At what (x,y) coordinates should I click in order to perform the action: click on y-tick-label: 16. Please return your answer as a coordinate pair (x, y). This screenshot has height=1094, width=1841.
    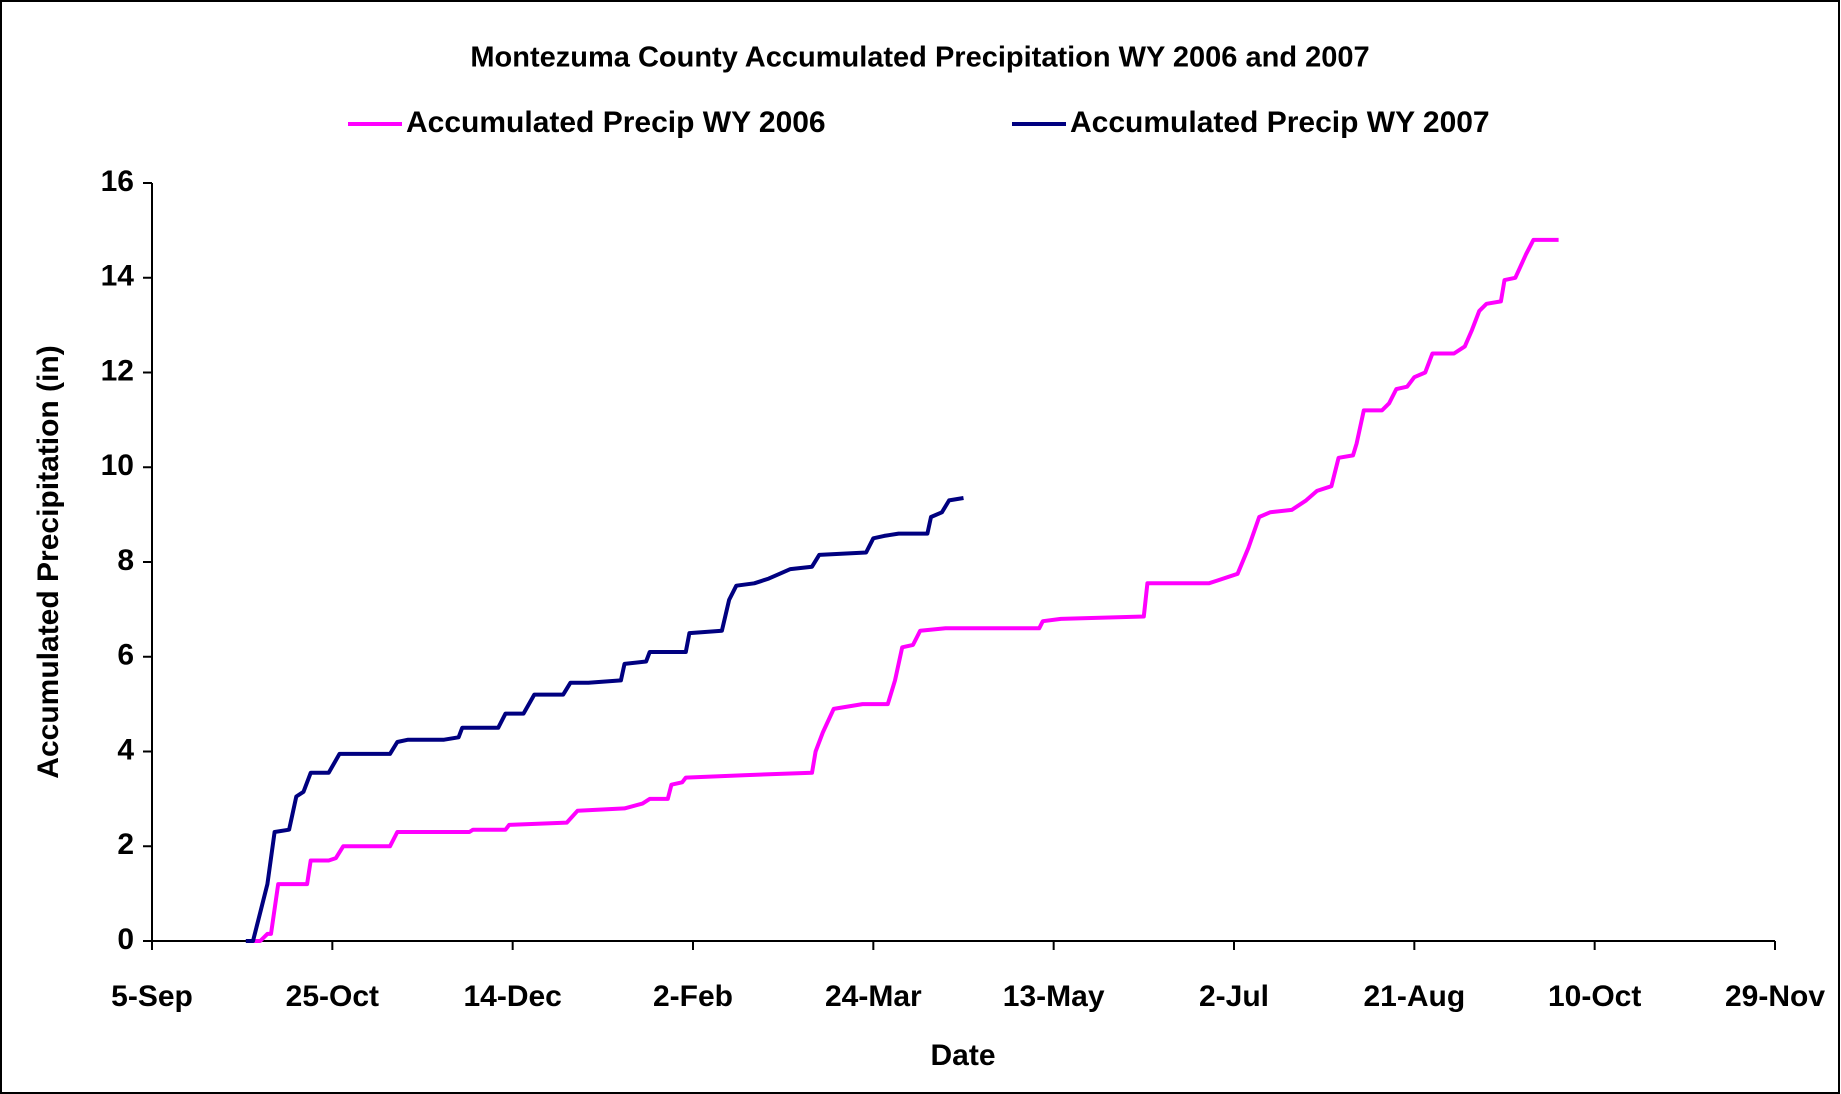
    Looking at the image, I should click on (117, 181).